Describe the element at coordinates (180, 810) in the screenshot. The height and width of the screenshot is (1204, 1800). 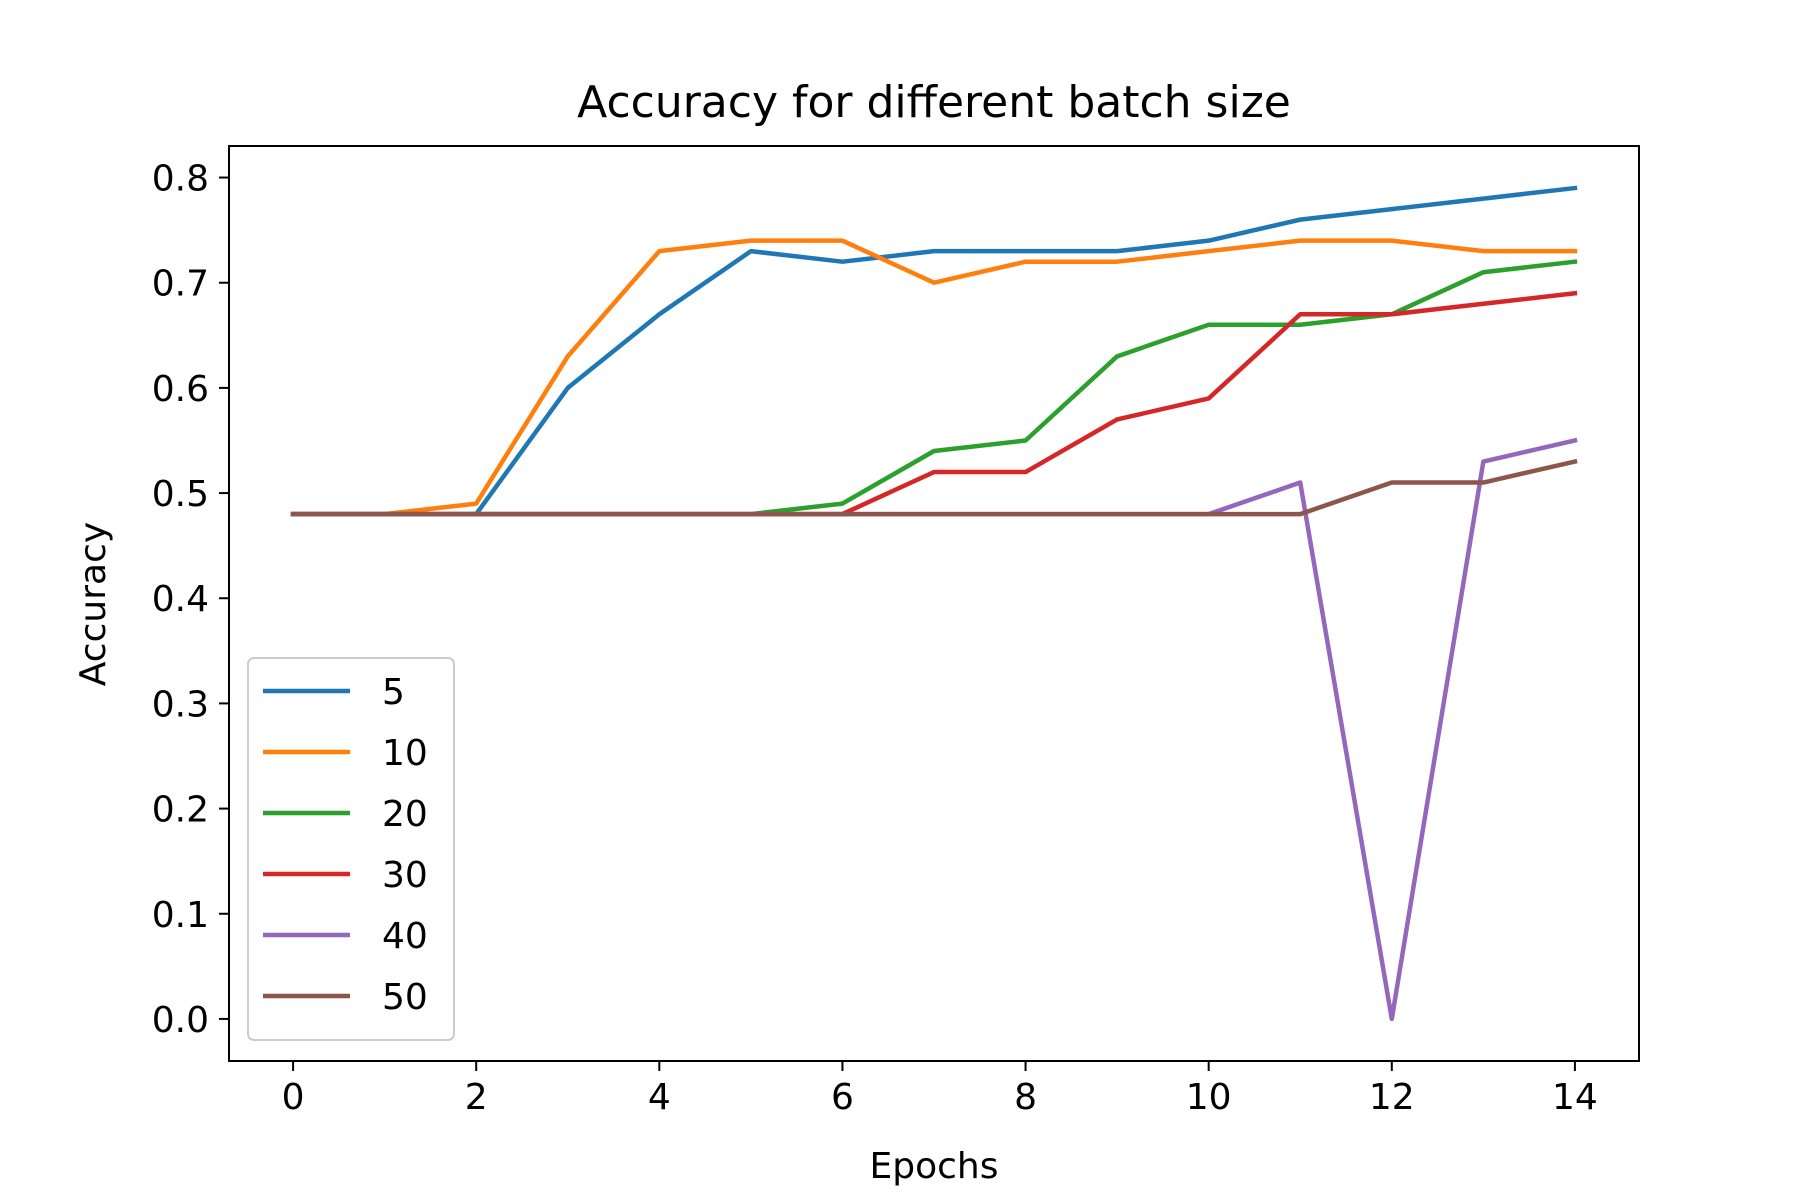
I see `y-tick-label: 0.2` at that location.